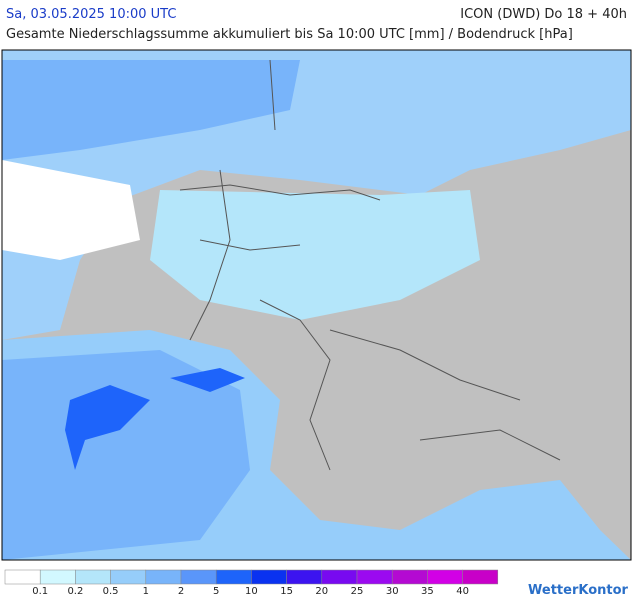 The width and height of the screenshot is (633, 600). Describe the element at coordinates (40, 591) in the screenshot. I see `legend-label: 0.1` at that location.